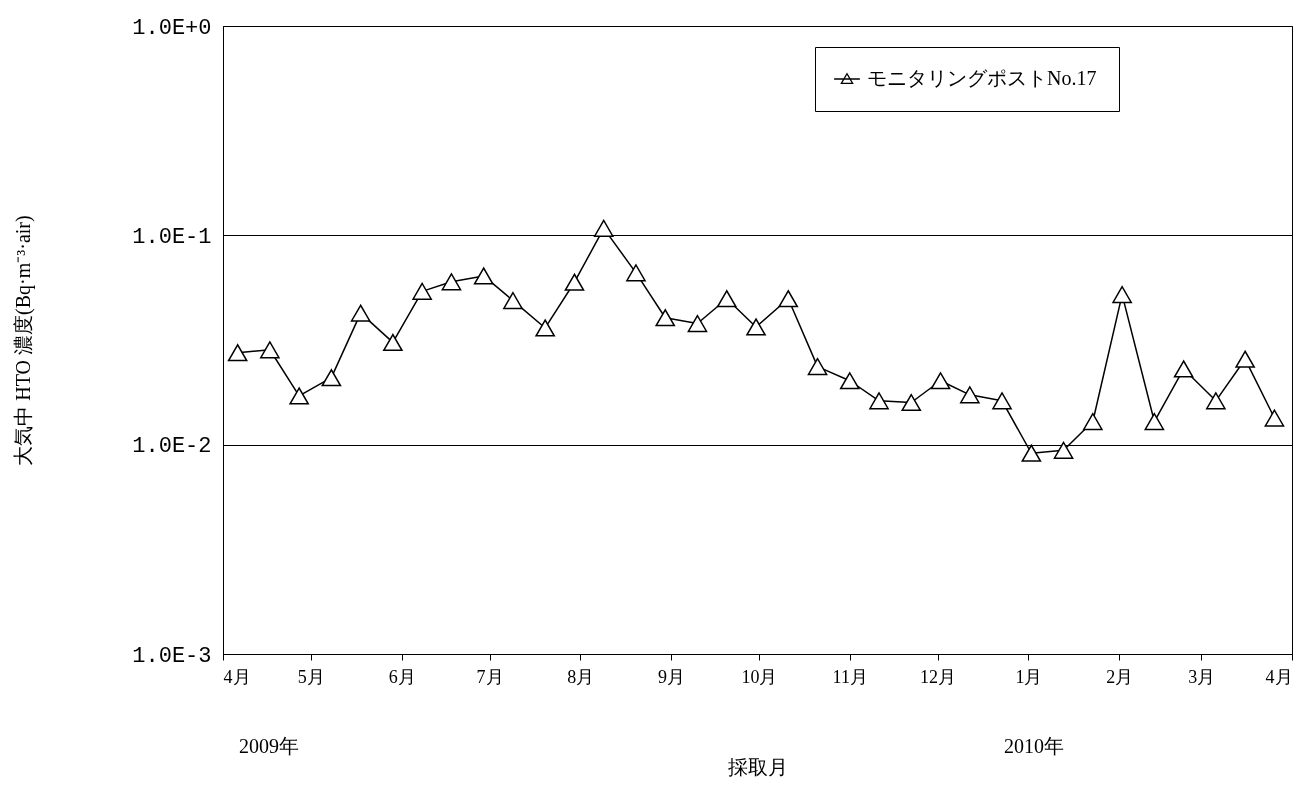 The image size is (1309, 785). I want to click on y-tick-label: 1.0E-1, so click(172, 237).